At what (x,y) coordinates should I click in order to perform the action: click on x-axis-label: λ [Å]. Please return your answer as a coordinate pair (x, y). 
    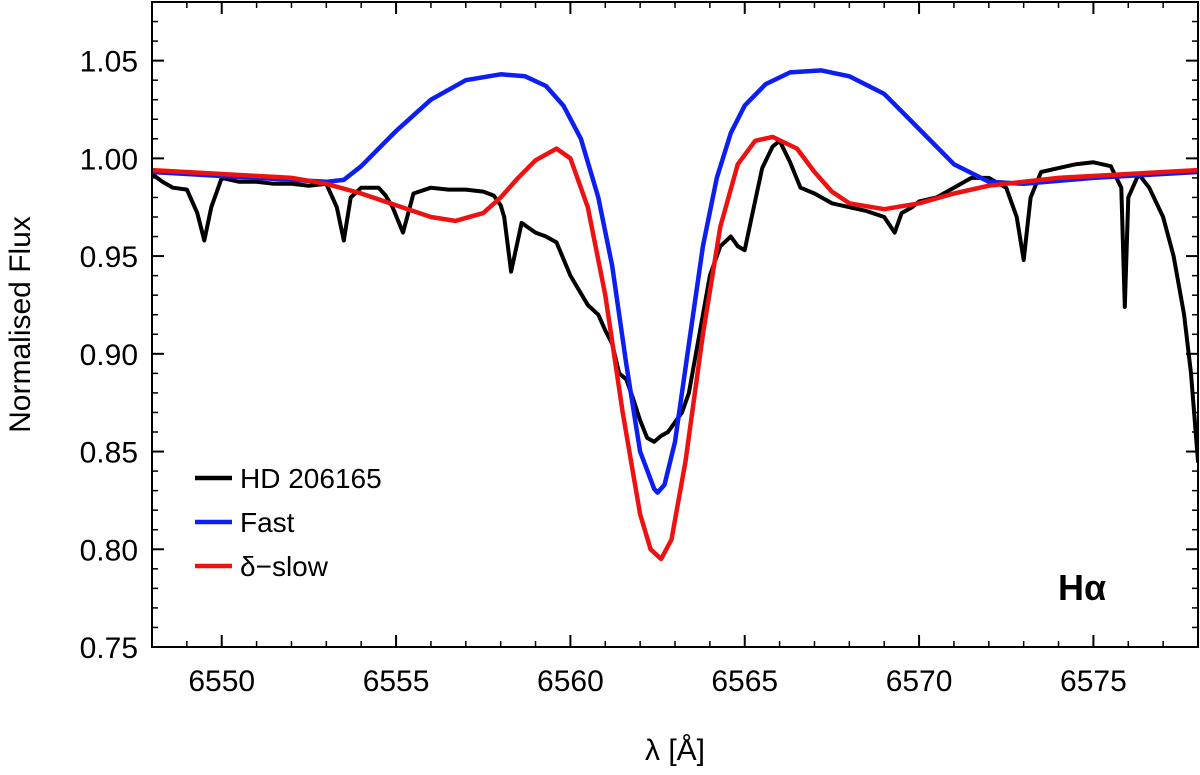
    Looking at the image, I should click on (675, 750).